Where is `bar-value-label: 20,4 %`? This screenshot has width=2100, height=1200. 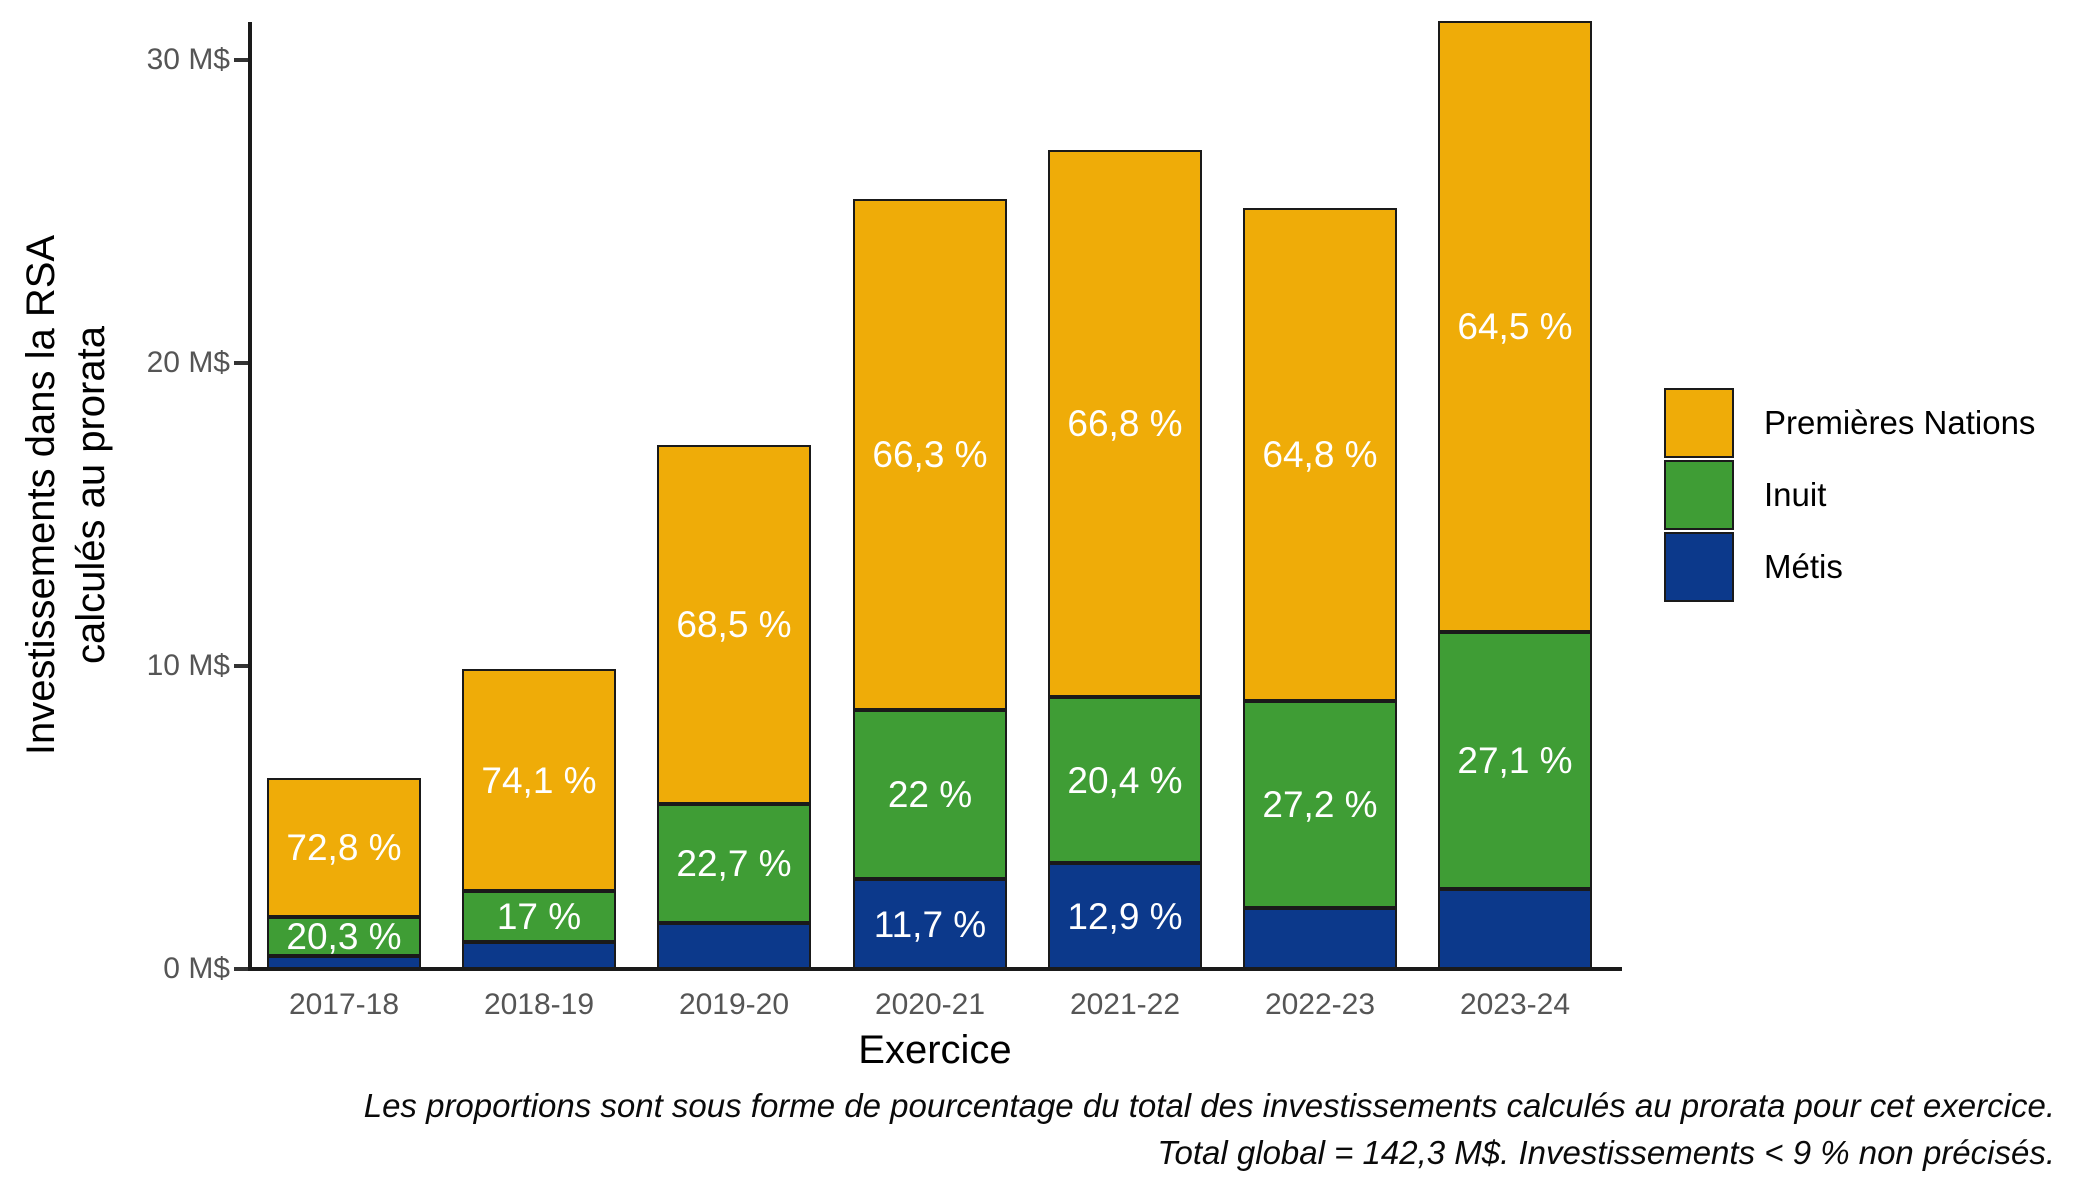
bar-value-label: 20,4 % is located at coordinates (1125, 780).